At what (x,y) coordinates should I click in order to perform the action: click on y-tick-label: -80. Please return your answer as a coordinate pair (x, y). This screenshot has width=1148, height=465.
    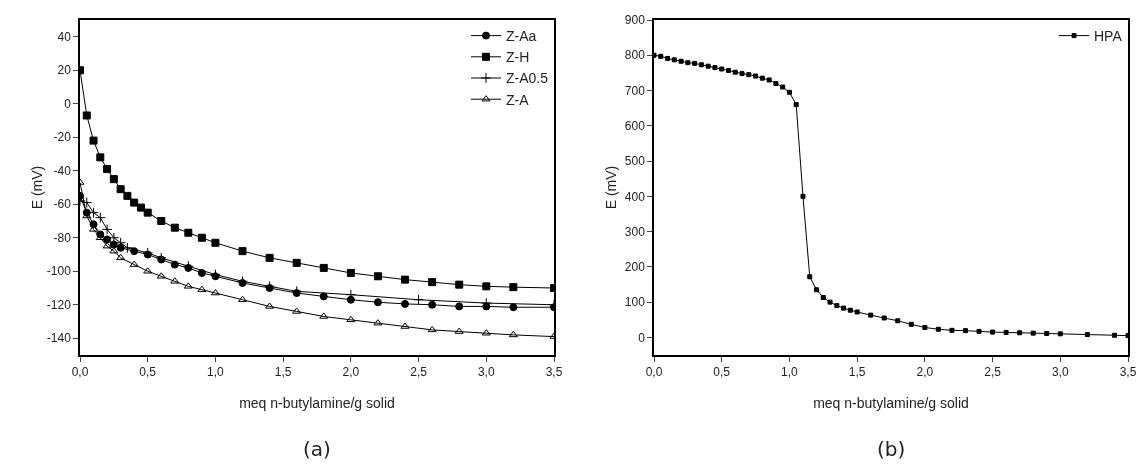
    Looking at the image, I should click on (62, 237).